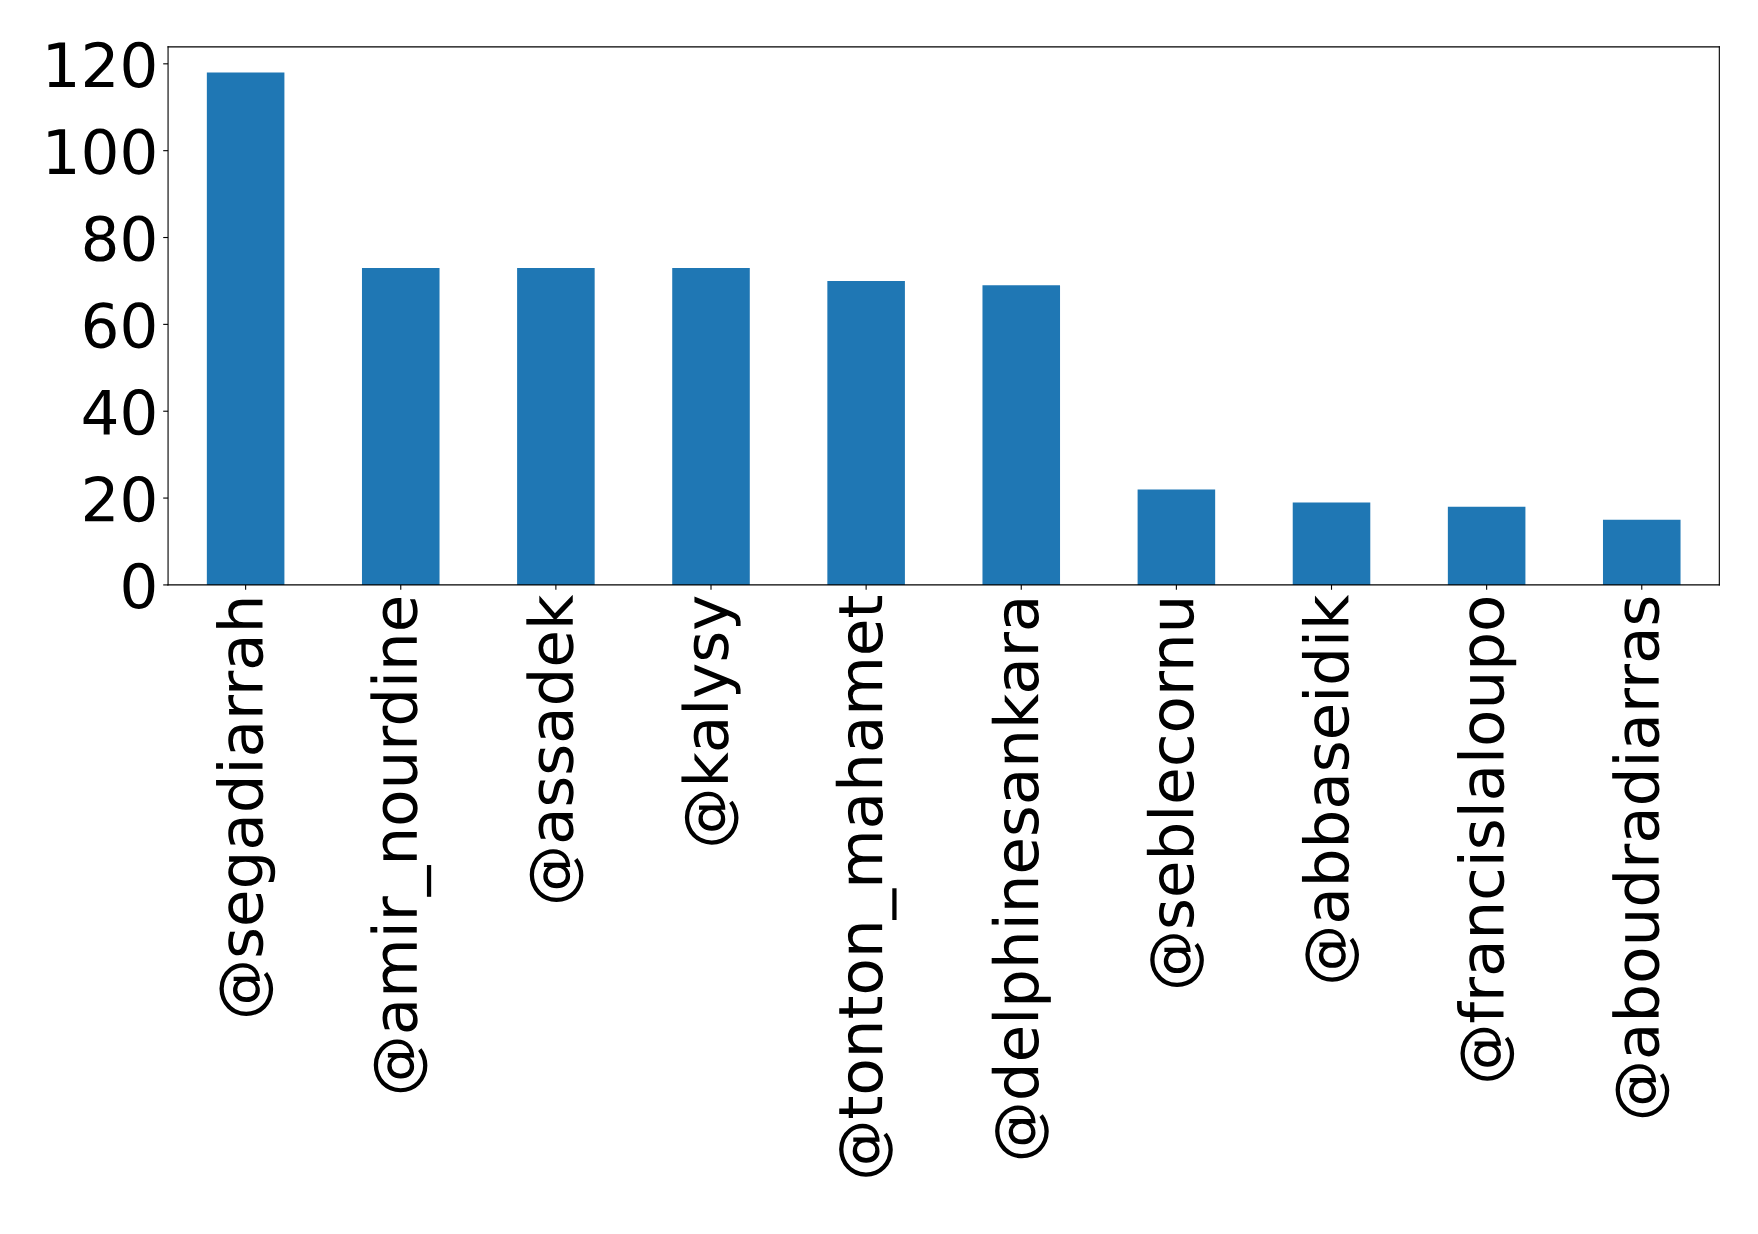 The height and width of the screenshot is (1234, 1758). What do you see at coordinates (101, 151) in the screenshot?
I see `y-tick-label: 100` at bounding box center [101, 151].